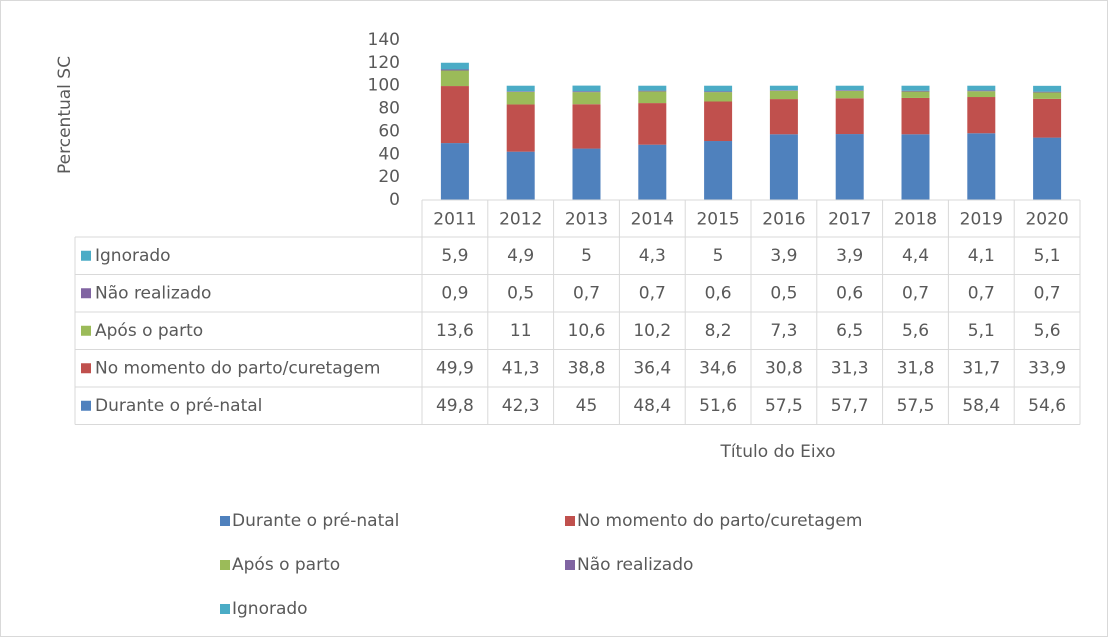 Image resolution: width=1108 pixels, height=637 pixels. Describe the element at coordinates (455, 406) in the screenshot. I see `data-label: 49,8` at that location.